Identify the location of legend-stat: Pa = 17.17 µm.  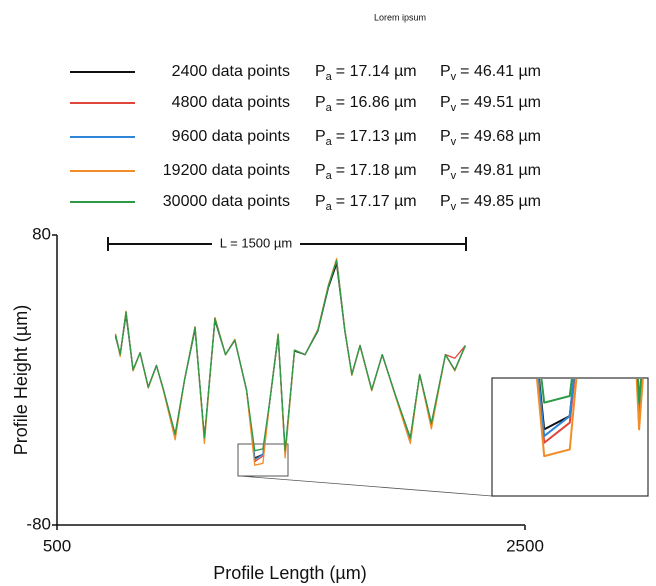
(366, 203).